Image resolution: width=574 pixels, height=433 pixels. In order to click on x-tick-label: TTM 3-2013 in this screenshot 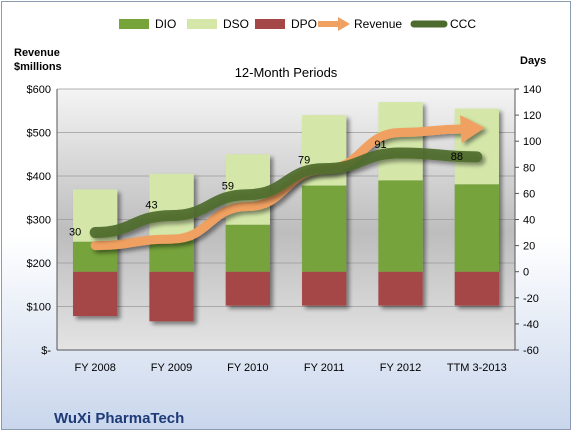, I will do `click(477, 368)`.